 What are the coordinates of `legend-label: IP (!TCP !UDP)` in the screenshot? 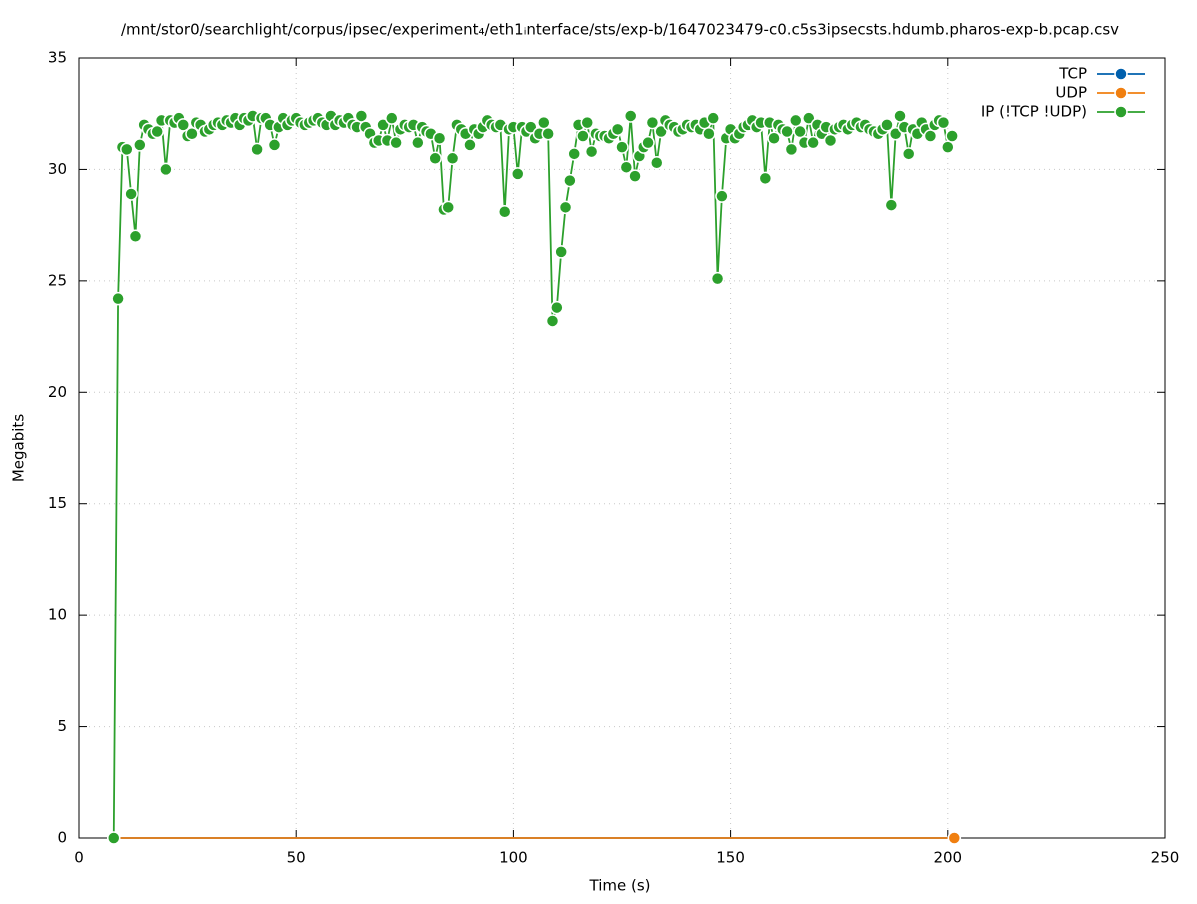 It's located at (1034, 112).